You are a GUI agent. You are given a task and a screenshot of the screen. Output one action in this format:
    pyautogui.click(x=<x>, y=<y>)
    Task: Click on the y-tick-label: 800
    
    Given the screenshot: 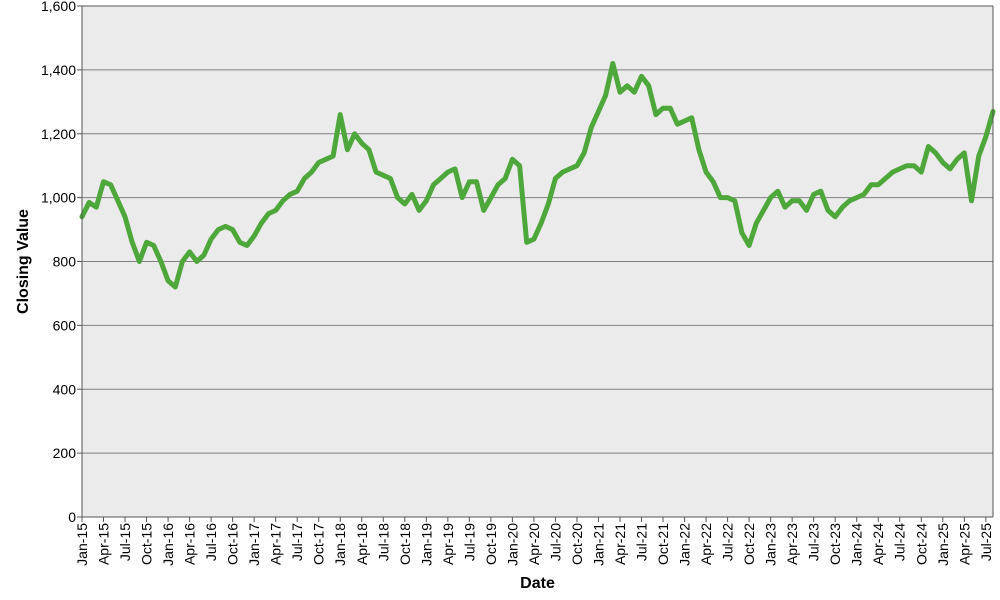 What is the action you would take?
    pyautogui.click(x=65, y=262)
    